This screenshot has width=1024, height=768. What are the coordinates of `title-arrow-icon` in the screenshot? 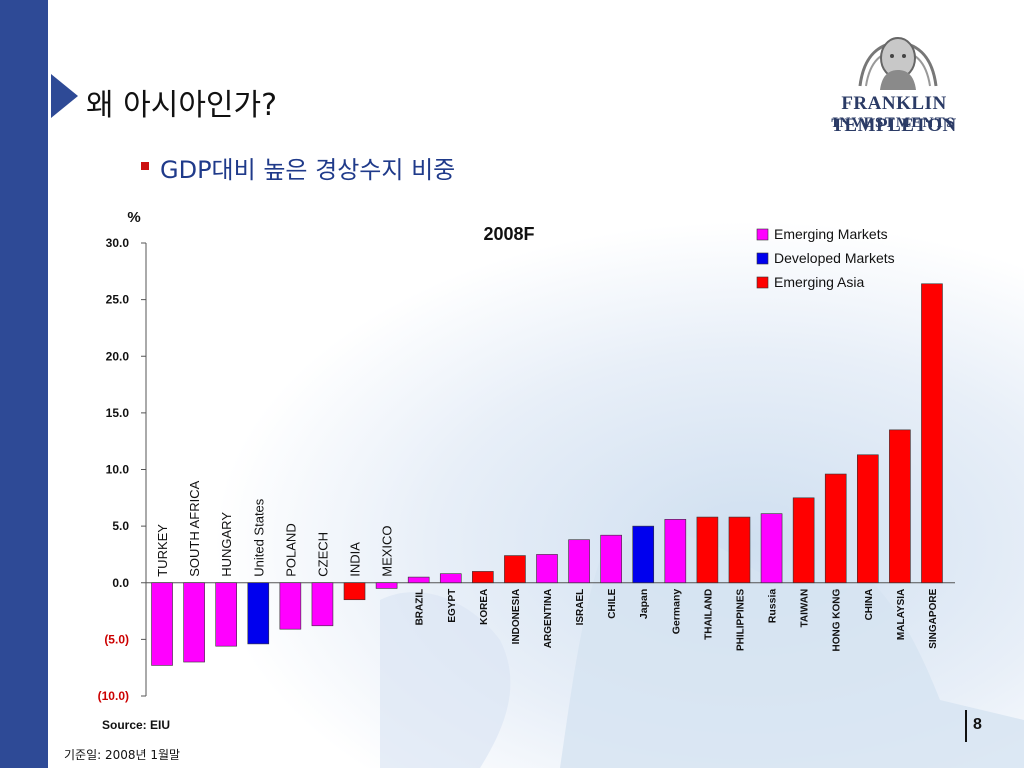 It's located at (64, 96).